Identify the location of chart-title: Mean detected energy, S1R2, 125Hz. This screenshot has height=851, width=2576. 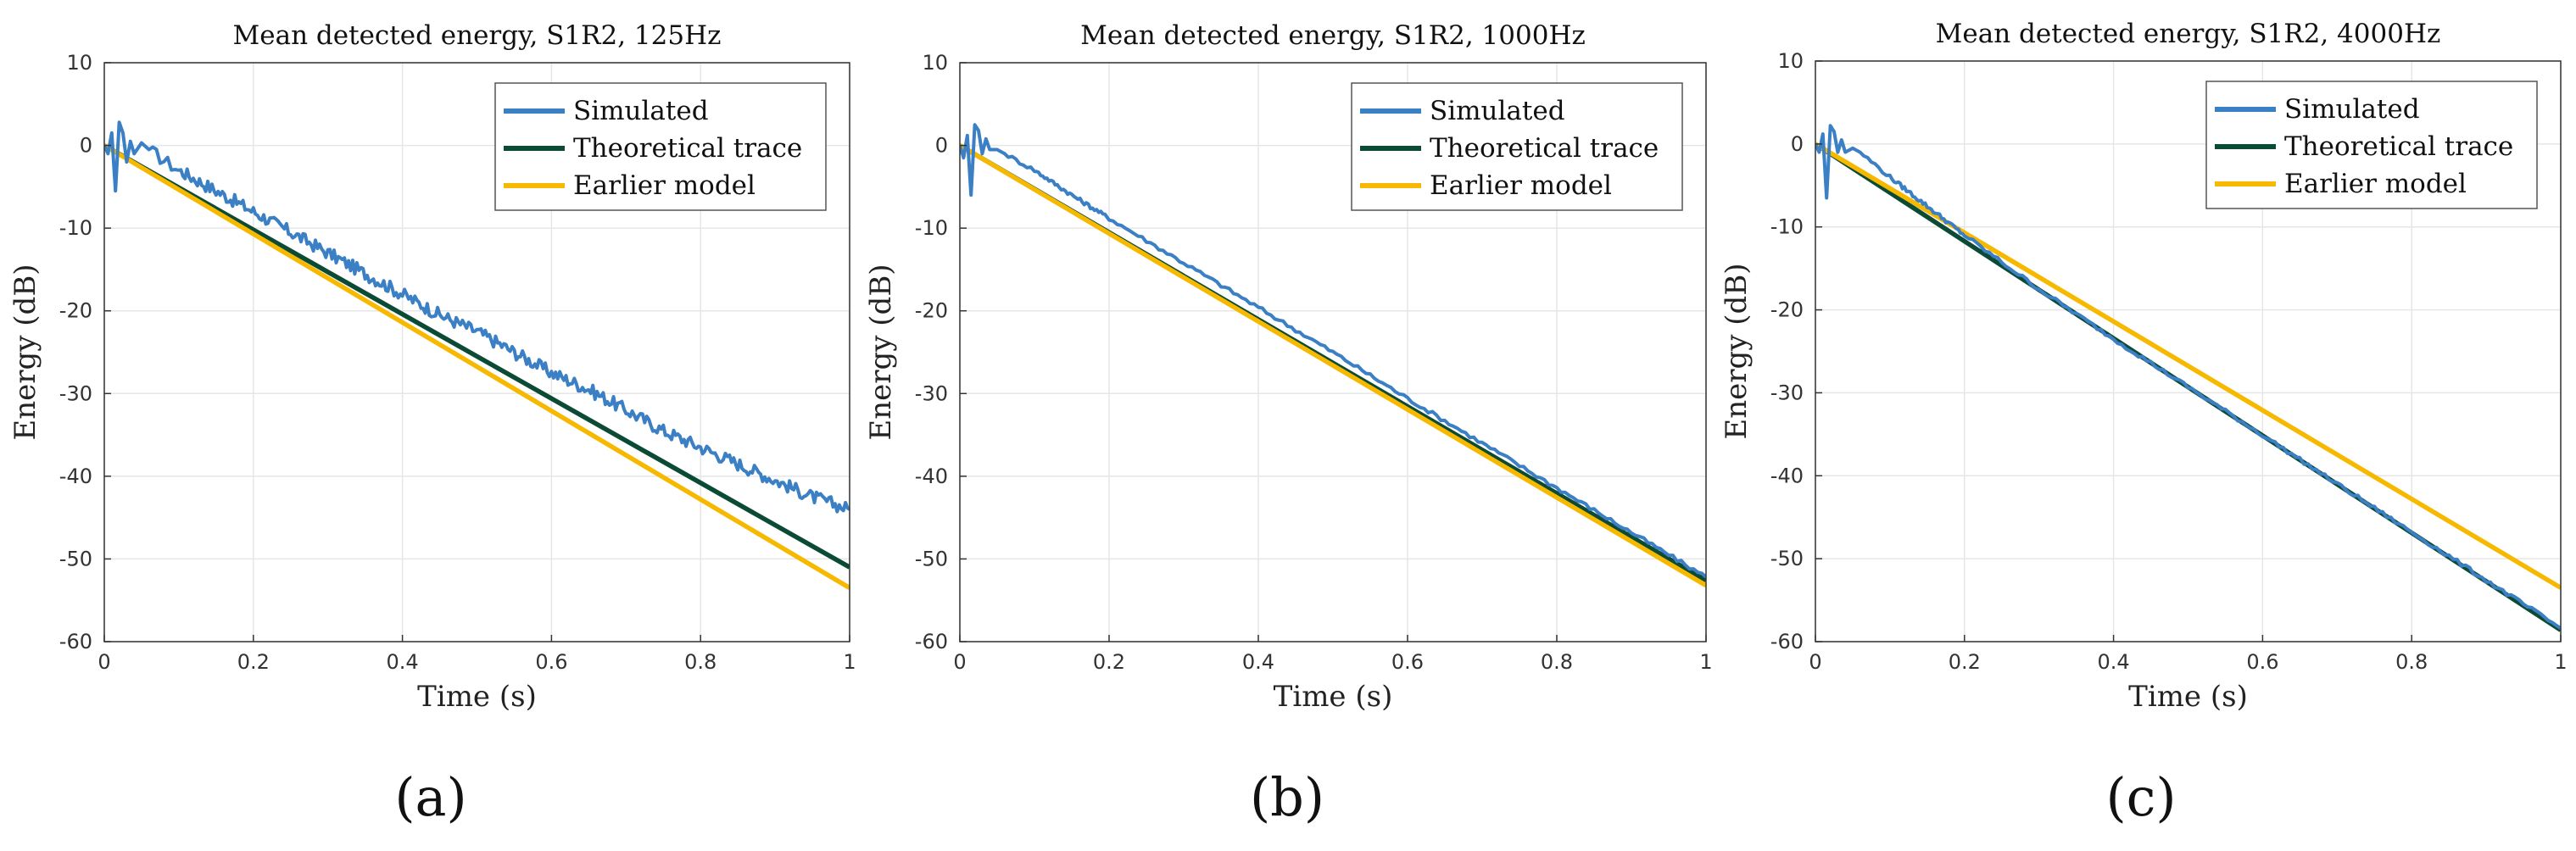
(477, 35).